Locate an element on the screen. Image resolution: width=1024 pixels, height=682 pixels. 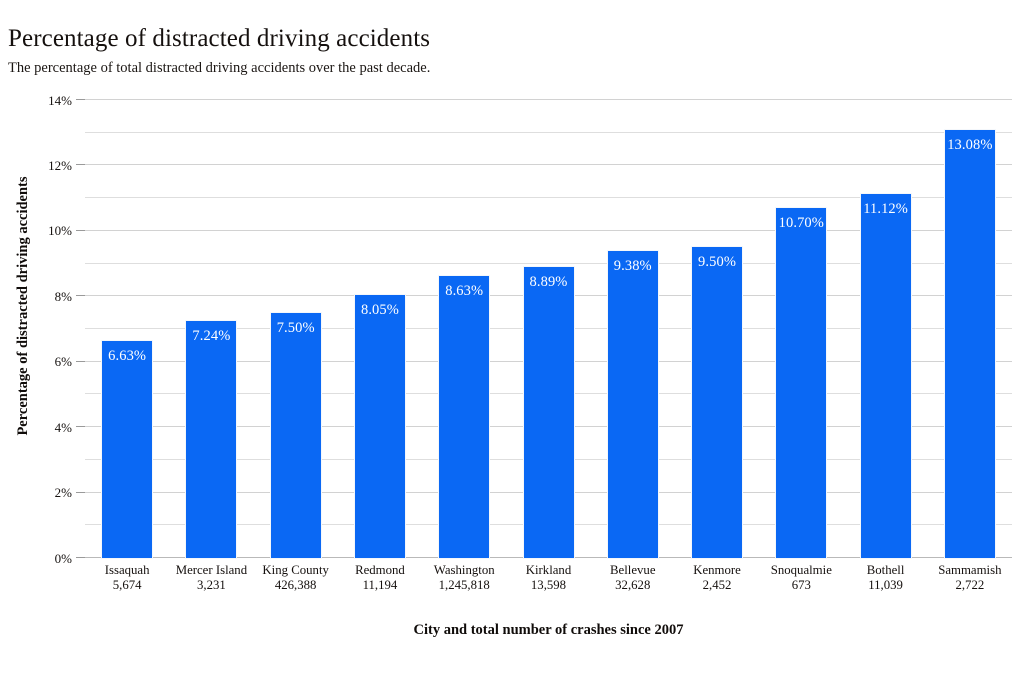
category-crash-count: 2,452 is located at coordinates (717, 585).